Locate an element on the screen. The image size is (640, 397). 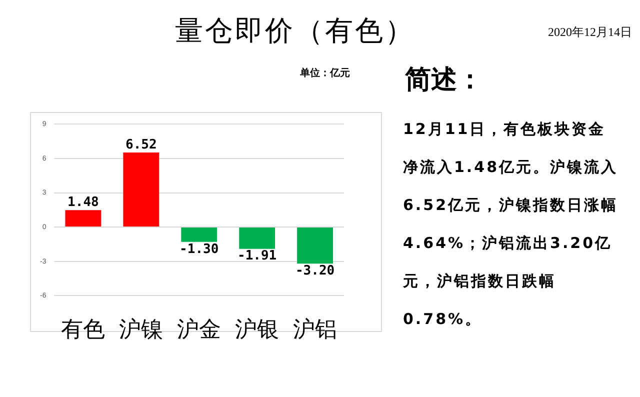
chart-title: 量仓即价（有色） is located at coordinates (295, 31).